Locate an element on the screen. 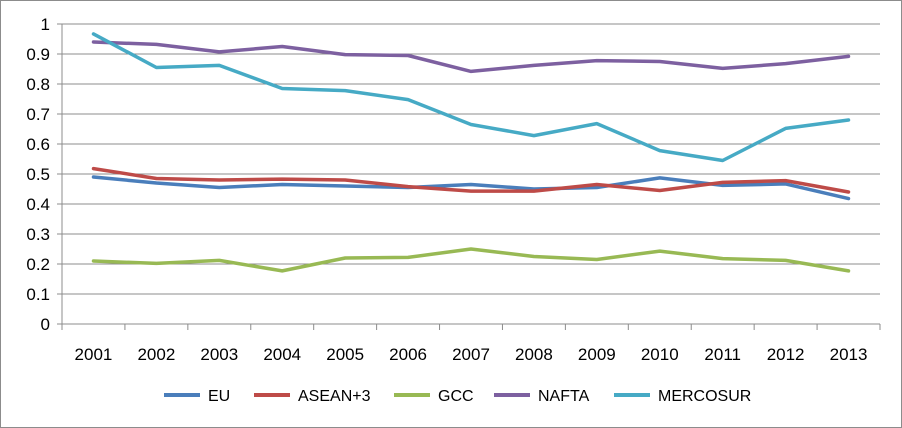 This screenshot has width=902, height=428. x-tick-label: 2010 is located at coordinates (660, 354).